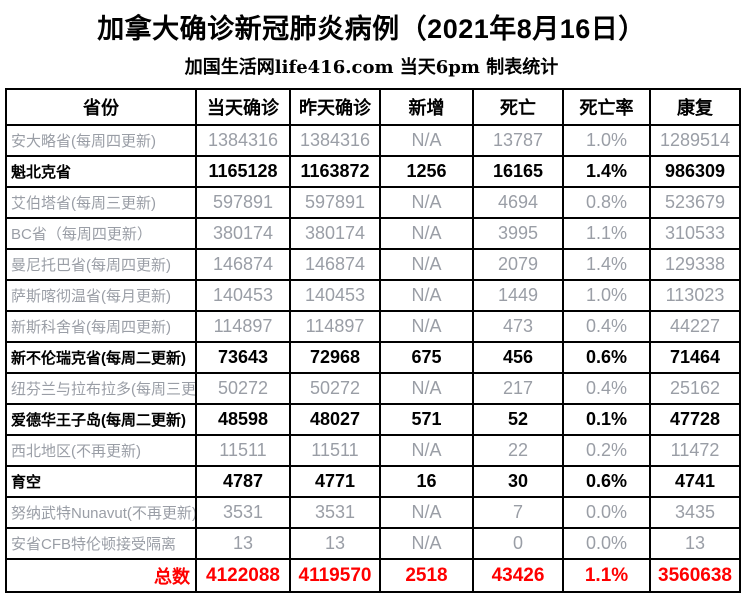 The height and width of the screenshot is (593, 743). What do you see at coordinates (243, 357) in the screenshot?
I see `value-cell: 73643` at bounding box center [243, 357].